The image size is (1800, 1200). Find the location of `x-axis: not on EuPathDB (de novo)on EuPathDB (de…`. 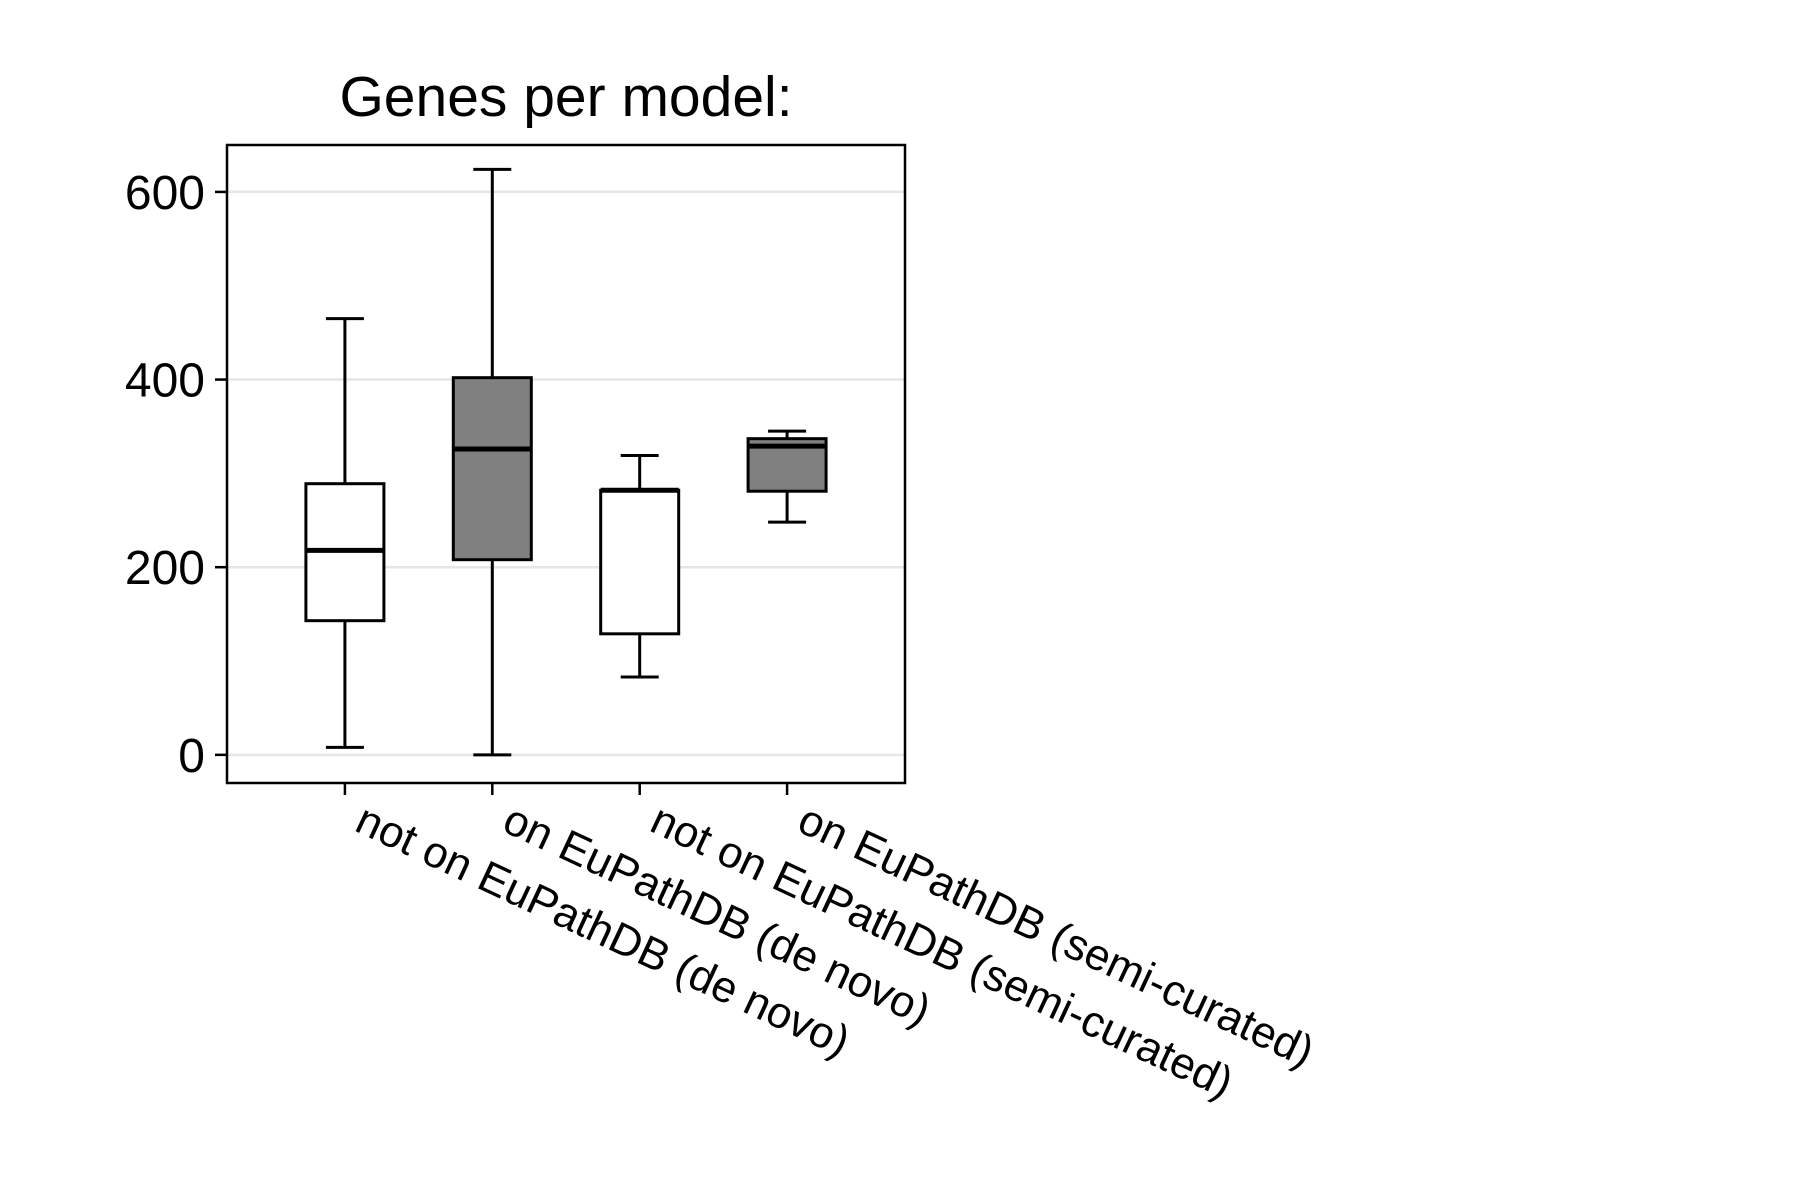

x-axis: not on EuPathDB (de novo)on EuPathDB (de… is located at coordinates (832, 945).